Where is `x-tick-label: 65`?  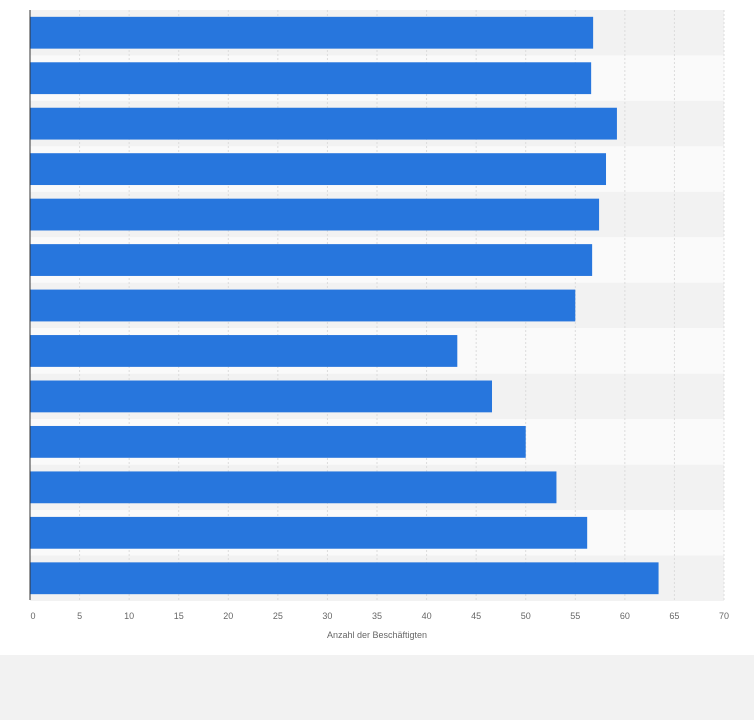 x-tick-label: 65 is located at coordinates (674, 616).